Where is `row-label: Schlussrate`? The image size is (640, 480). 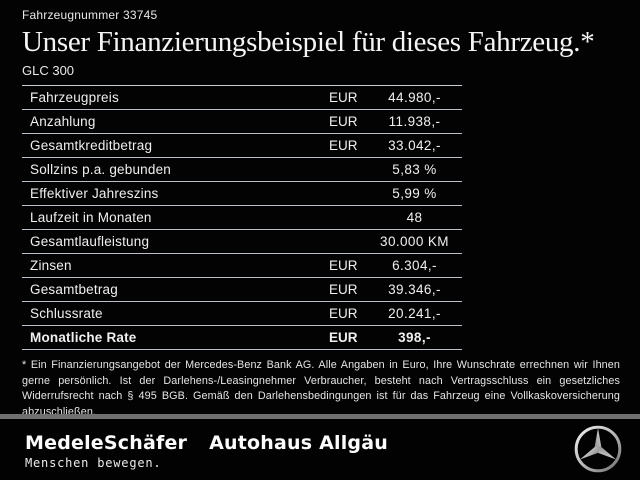 row-label: Schlussrate is located at coordinates (66, 313).